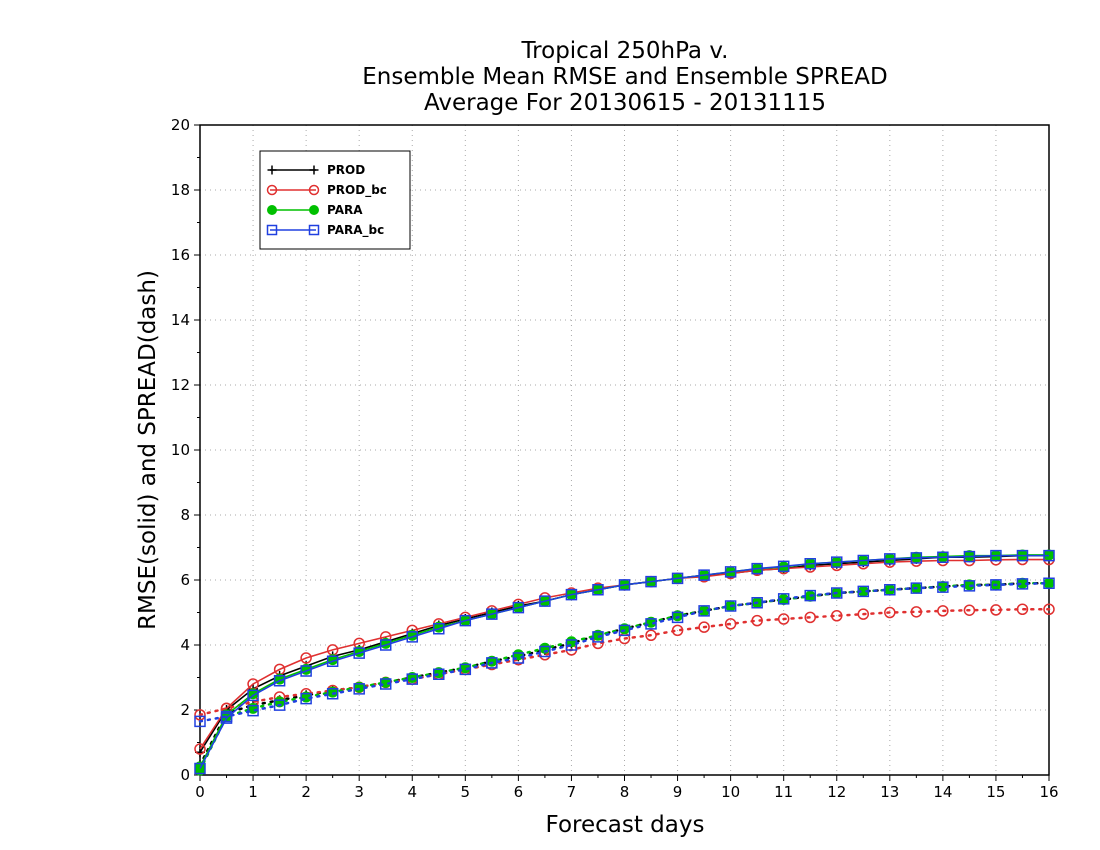 The height and width of the screenshot is (850, 1100). Describe the element at coordinates (624, 77) in the screenshot. I see `chart-title-line-2: Ensemble Mean RMSE and Ensemble SPREAD` at that location.